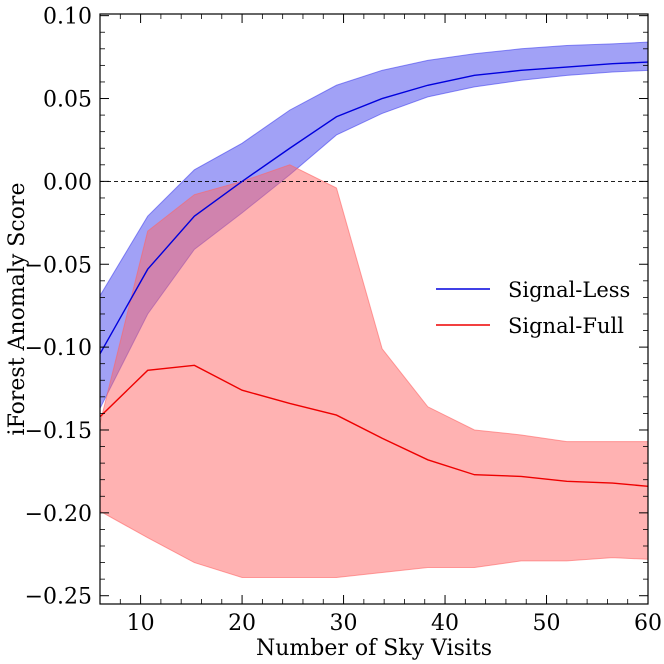 This screenshot has width=664, height=664. Describe the element at coordinates (58, 597) in the screenshot. I see `y-tick-label: −0.25` at that location.